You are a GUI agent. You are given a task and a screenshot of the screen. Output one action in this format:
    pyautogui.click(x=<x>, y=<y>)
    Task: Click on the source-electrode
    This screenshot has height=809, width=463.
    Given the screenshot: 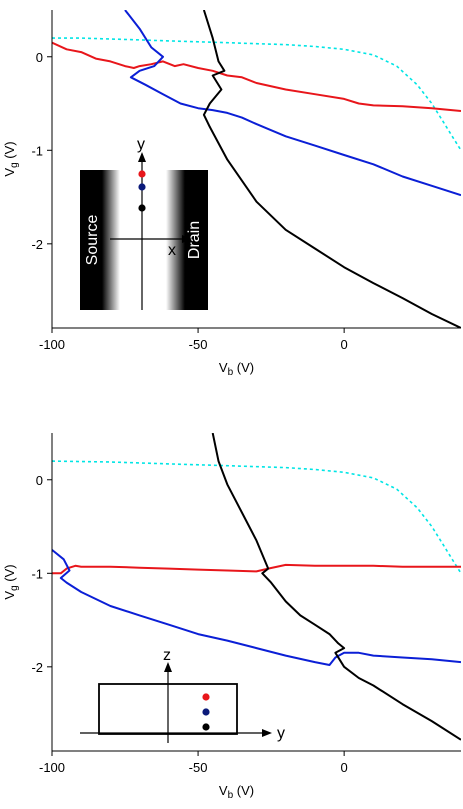 What is the action you would take?
    pyautogui.click(x=100, y=240)
    